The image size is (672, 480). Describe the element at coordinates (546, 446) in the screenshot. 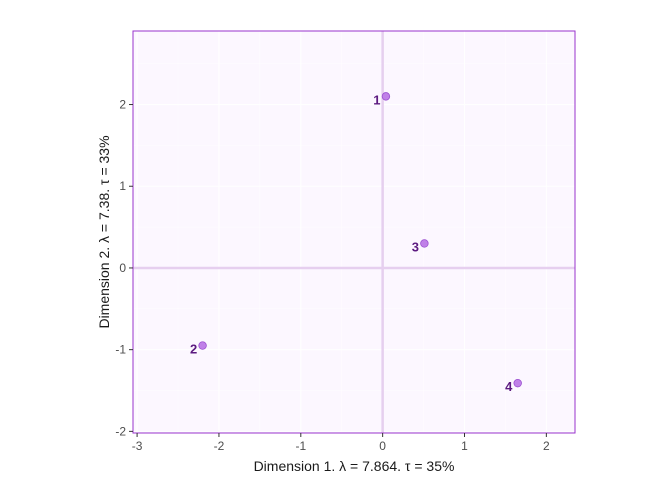

I see `x-tick-label: 2` at that location.